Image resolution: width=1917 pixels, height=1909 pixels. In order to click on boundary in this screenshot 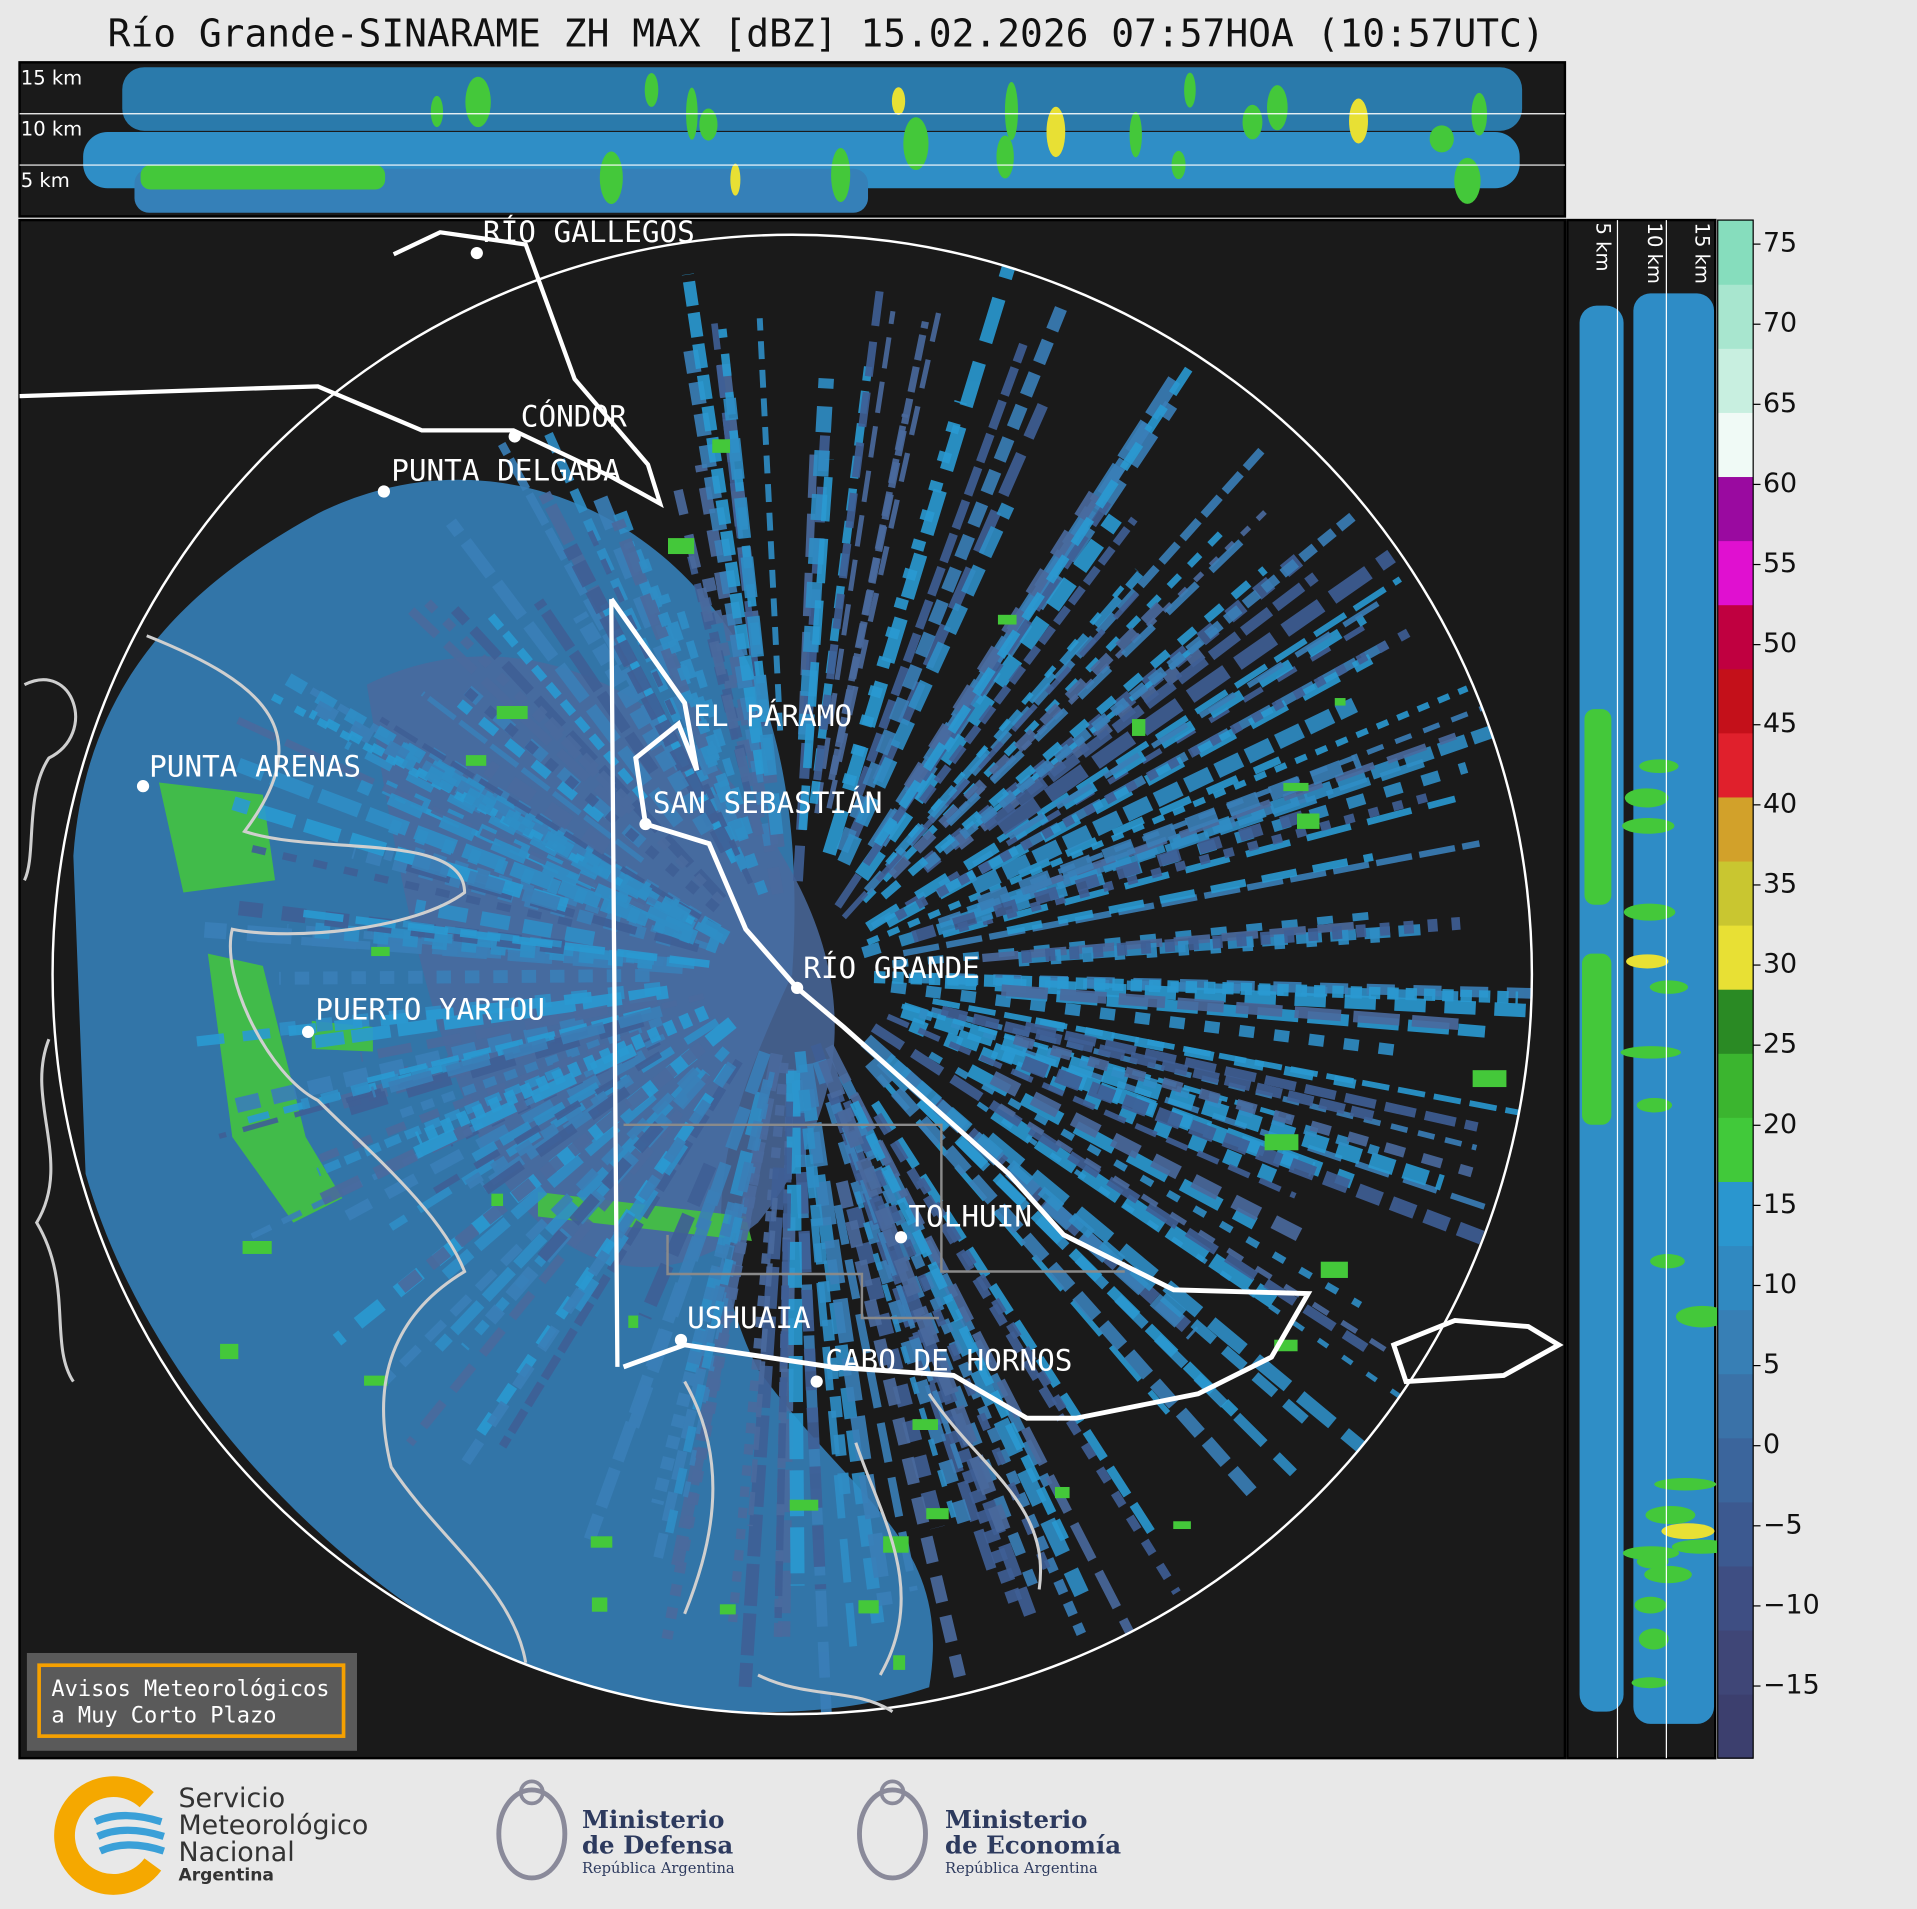, I will do `click(874, 1221)`.